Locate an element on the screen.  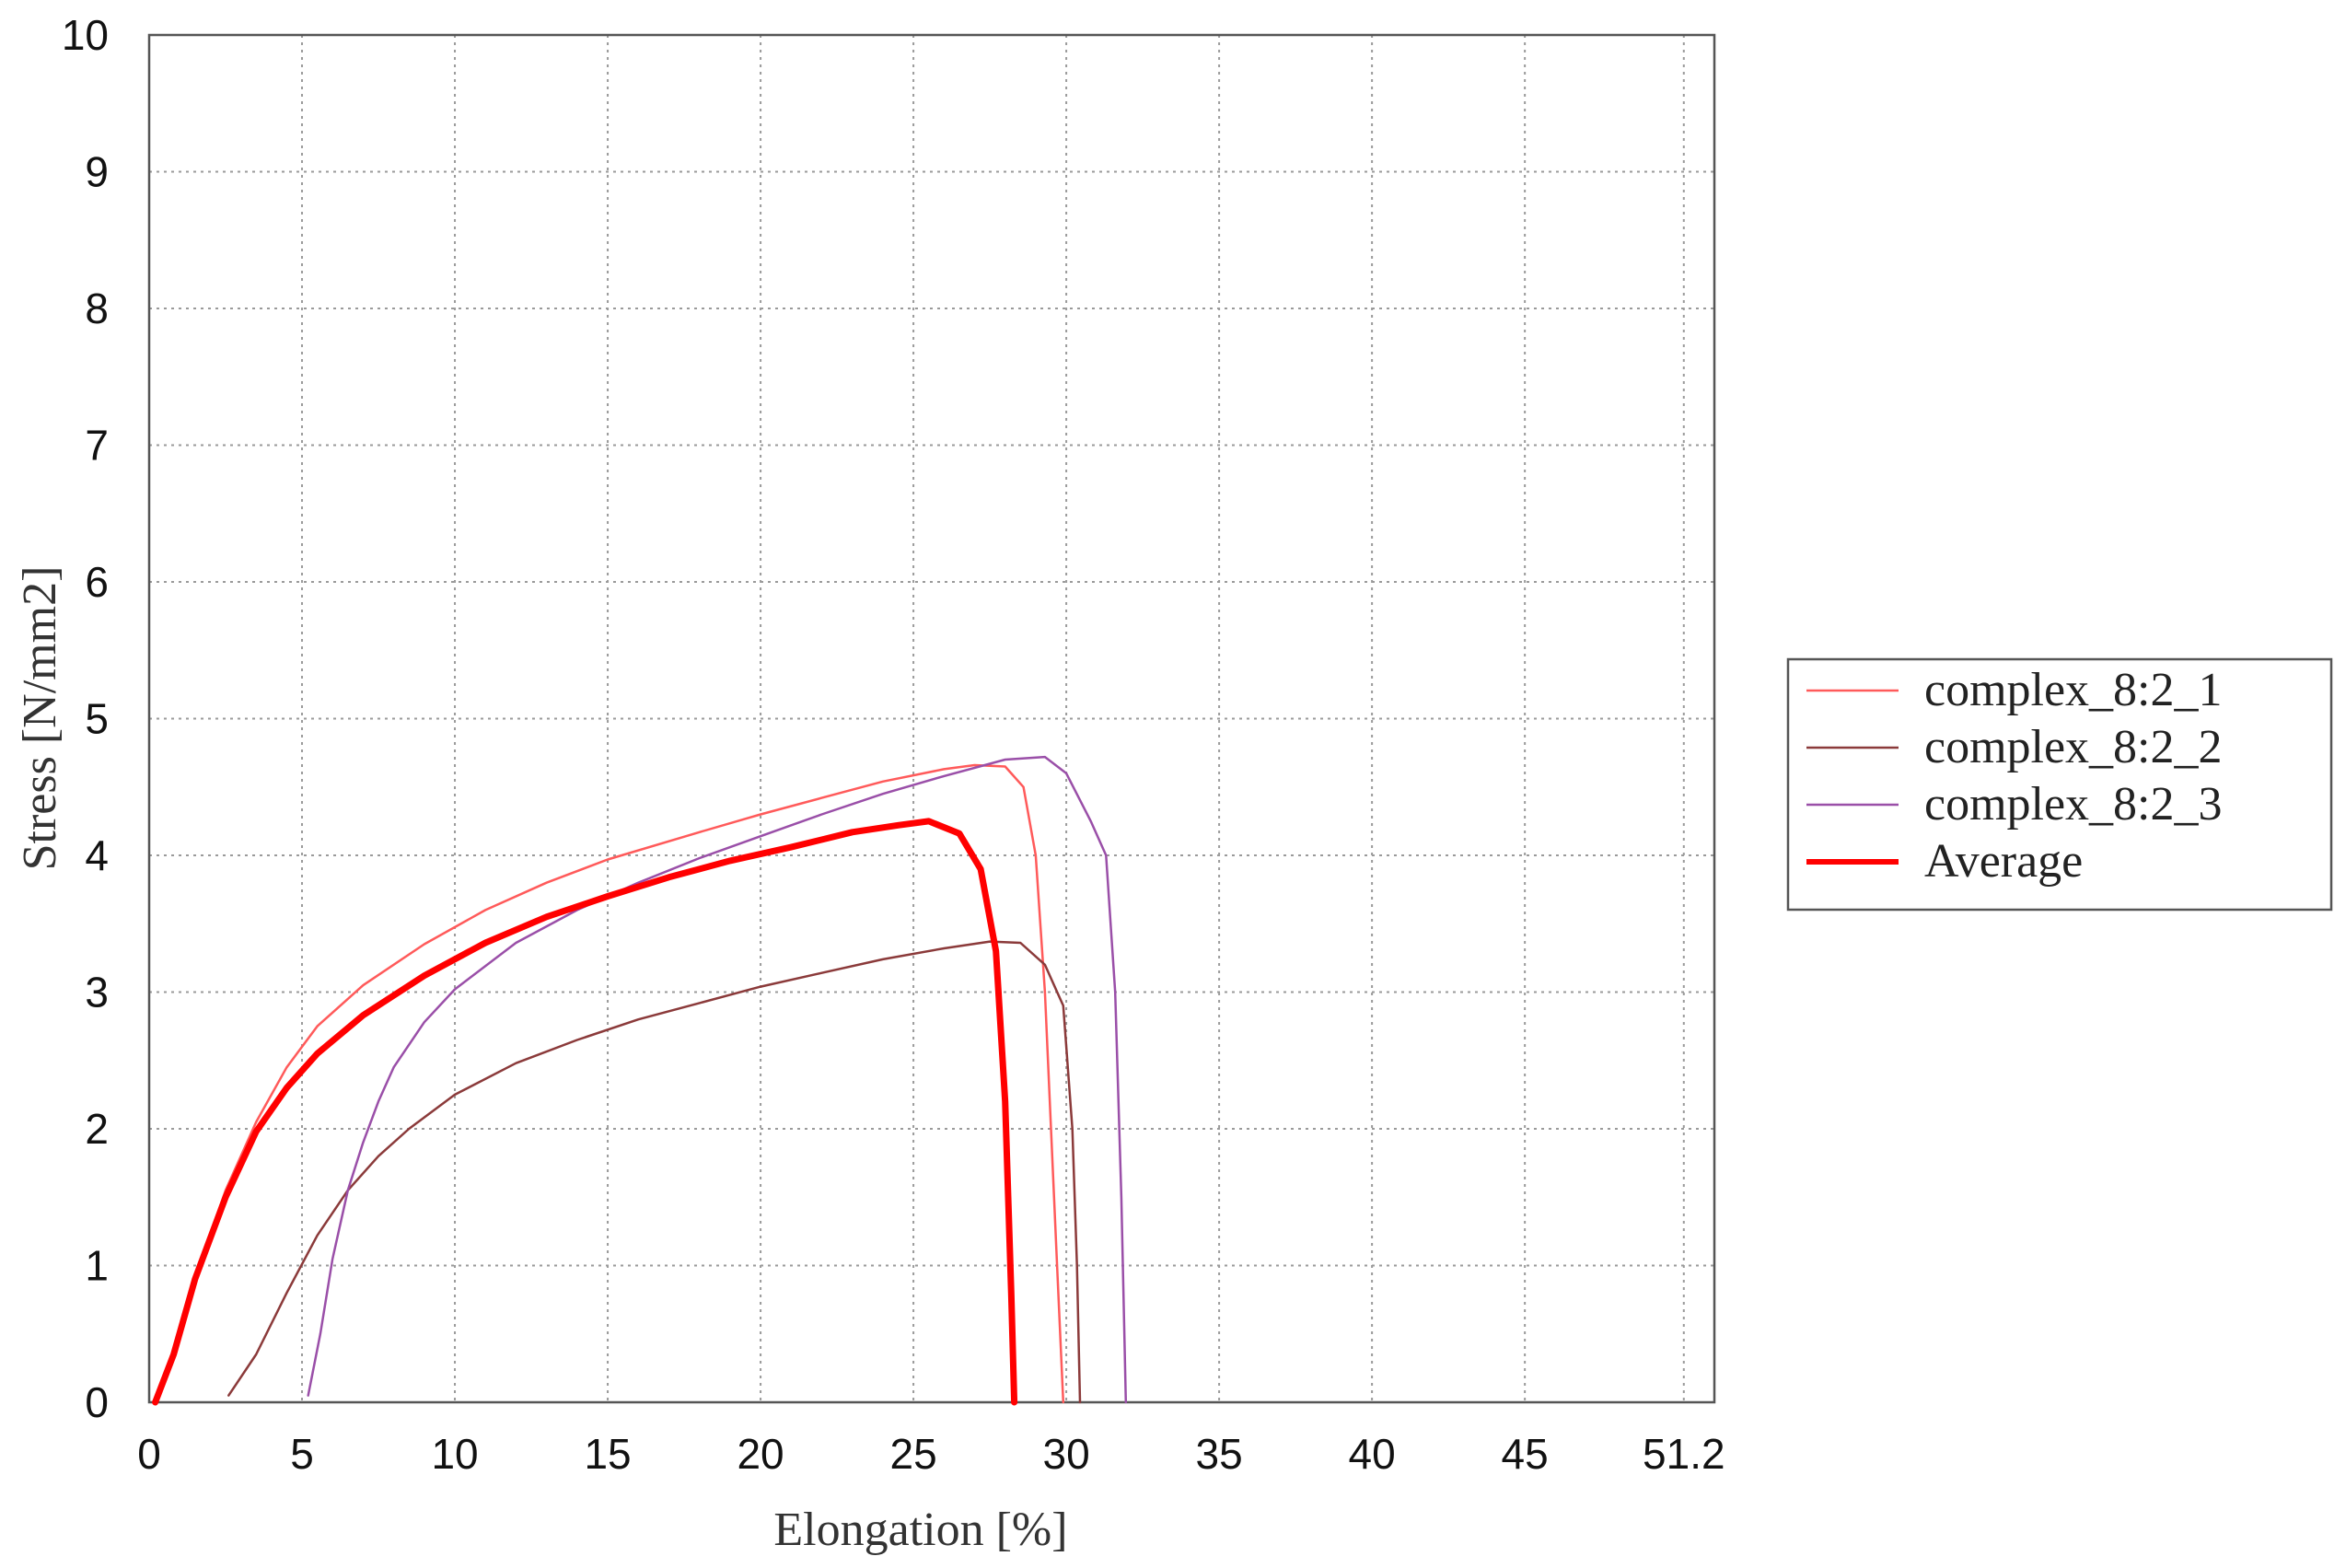
y-tick-label: 4 is located at coordinates (97, 855).